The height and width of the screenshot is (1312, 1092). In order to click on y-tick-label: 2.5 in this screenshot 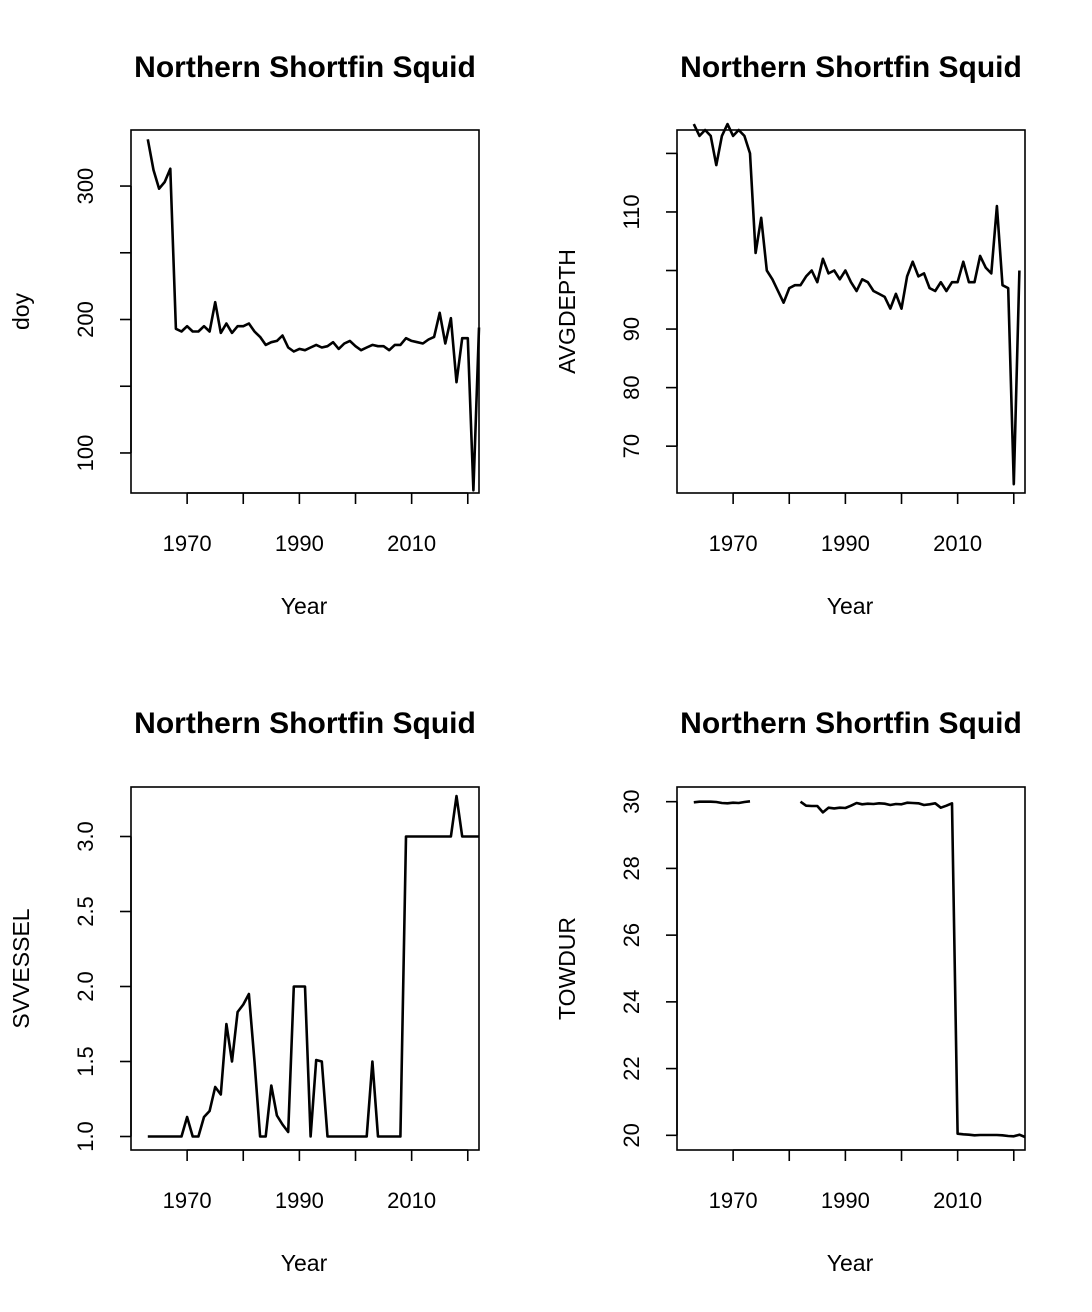, I will do `click(85, 911)`.